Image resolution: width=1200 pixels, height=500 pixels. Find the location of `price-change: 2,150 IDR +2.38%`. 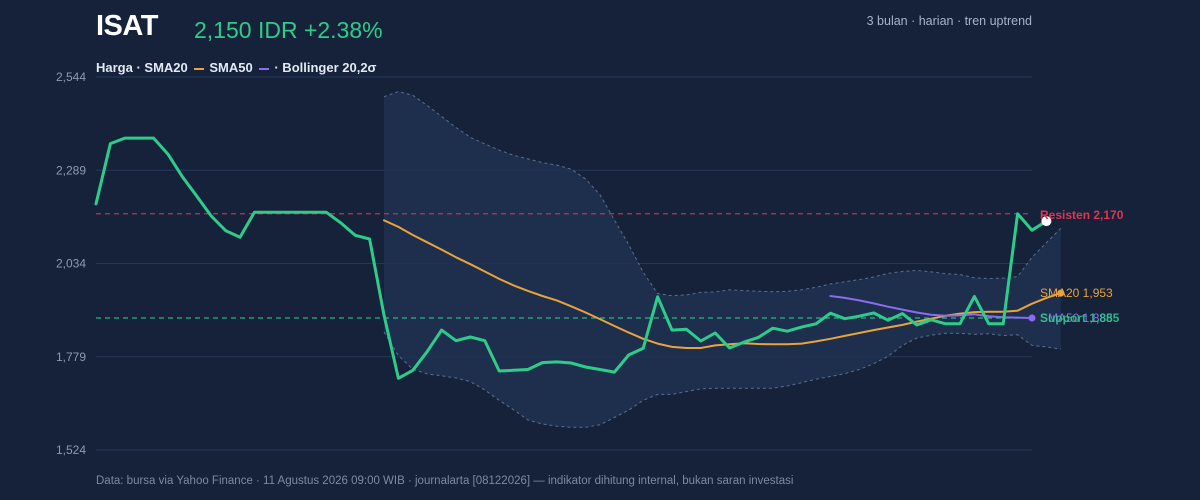

price-change: 2,150 IDR +2.38% is located at coordinates (288, 30).